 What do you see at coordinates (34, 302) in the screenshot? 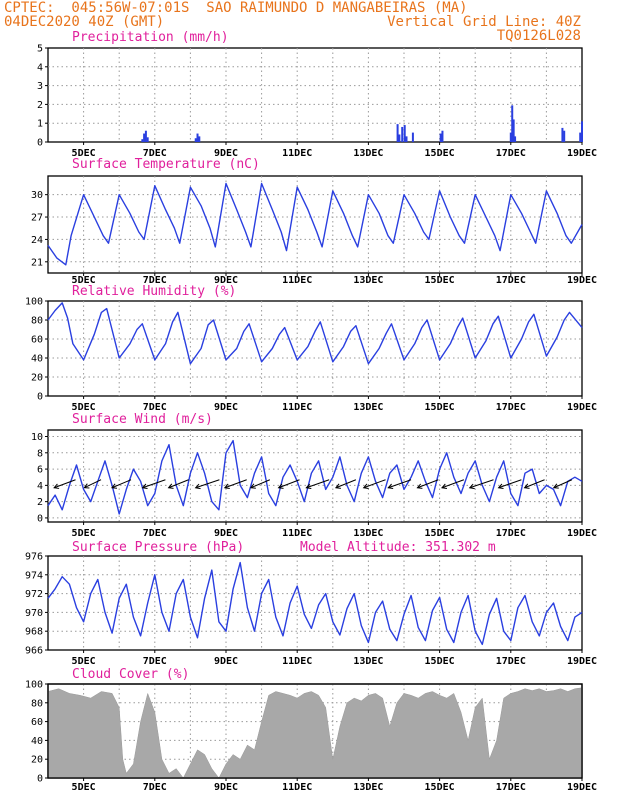
I see `y-tick-label: 100` at bounding box center [34, 302].